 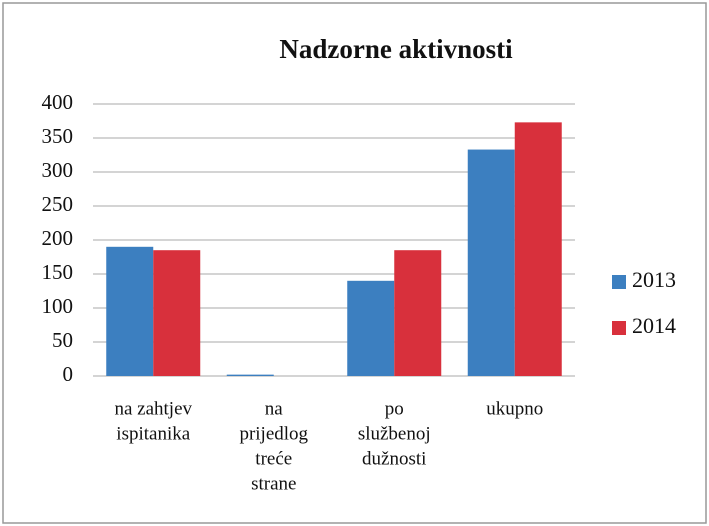 What do you see at coordinates (396, 49) in the screenshot?
I see `chart-title: Nadzorne aktivnosti` at bounding box center [396, 49].